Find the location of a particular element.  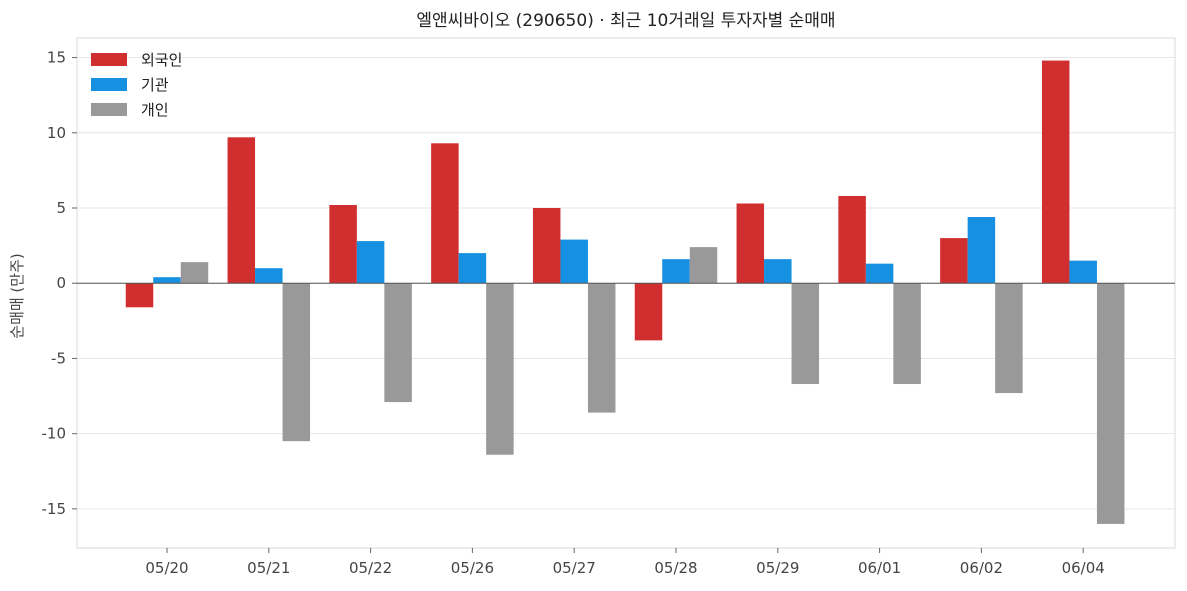

y-tick-label: -15 is located at coordinates (54, 509).